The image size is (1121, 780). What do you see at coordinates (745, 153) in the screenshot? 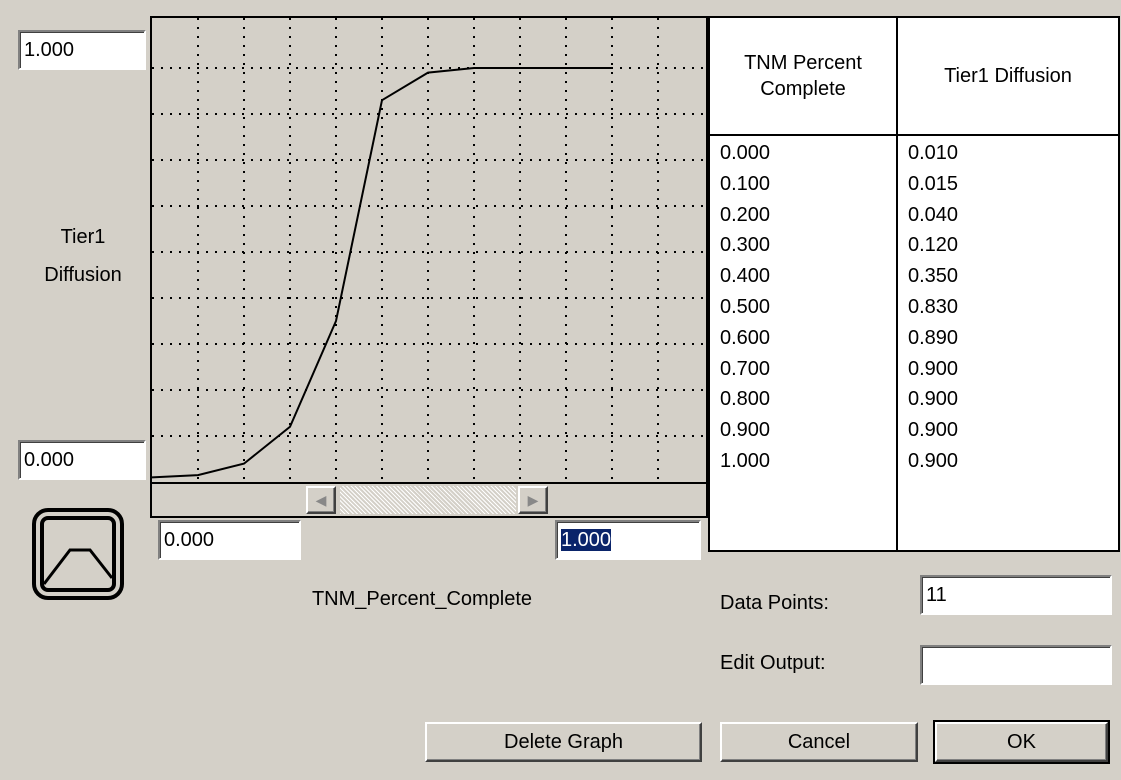
I see `table-cell: 0.000` at bounding box center [745, 153].